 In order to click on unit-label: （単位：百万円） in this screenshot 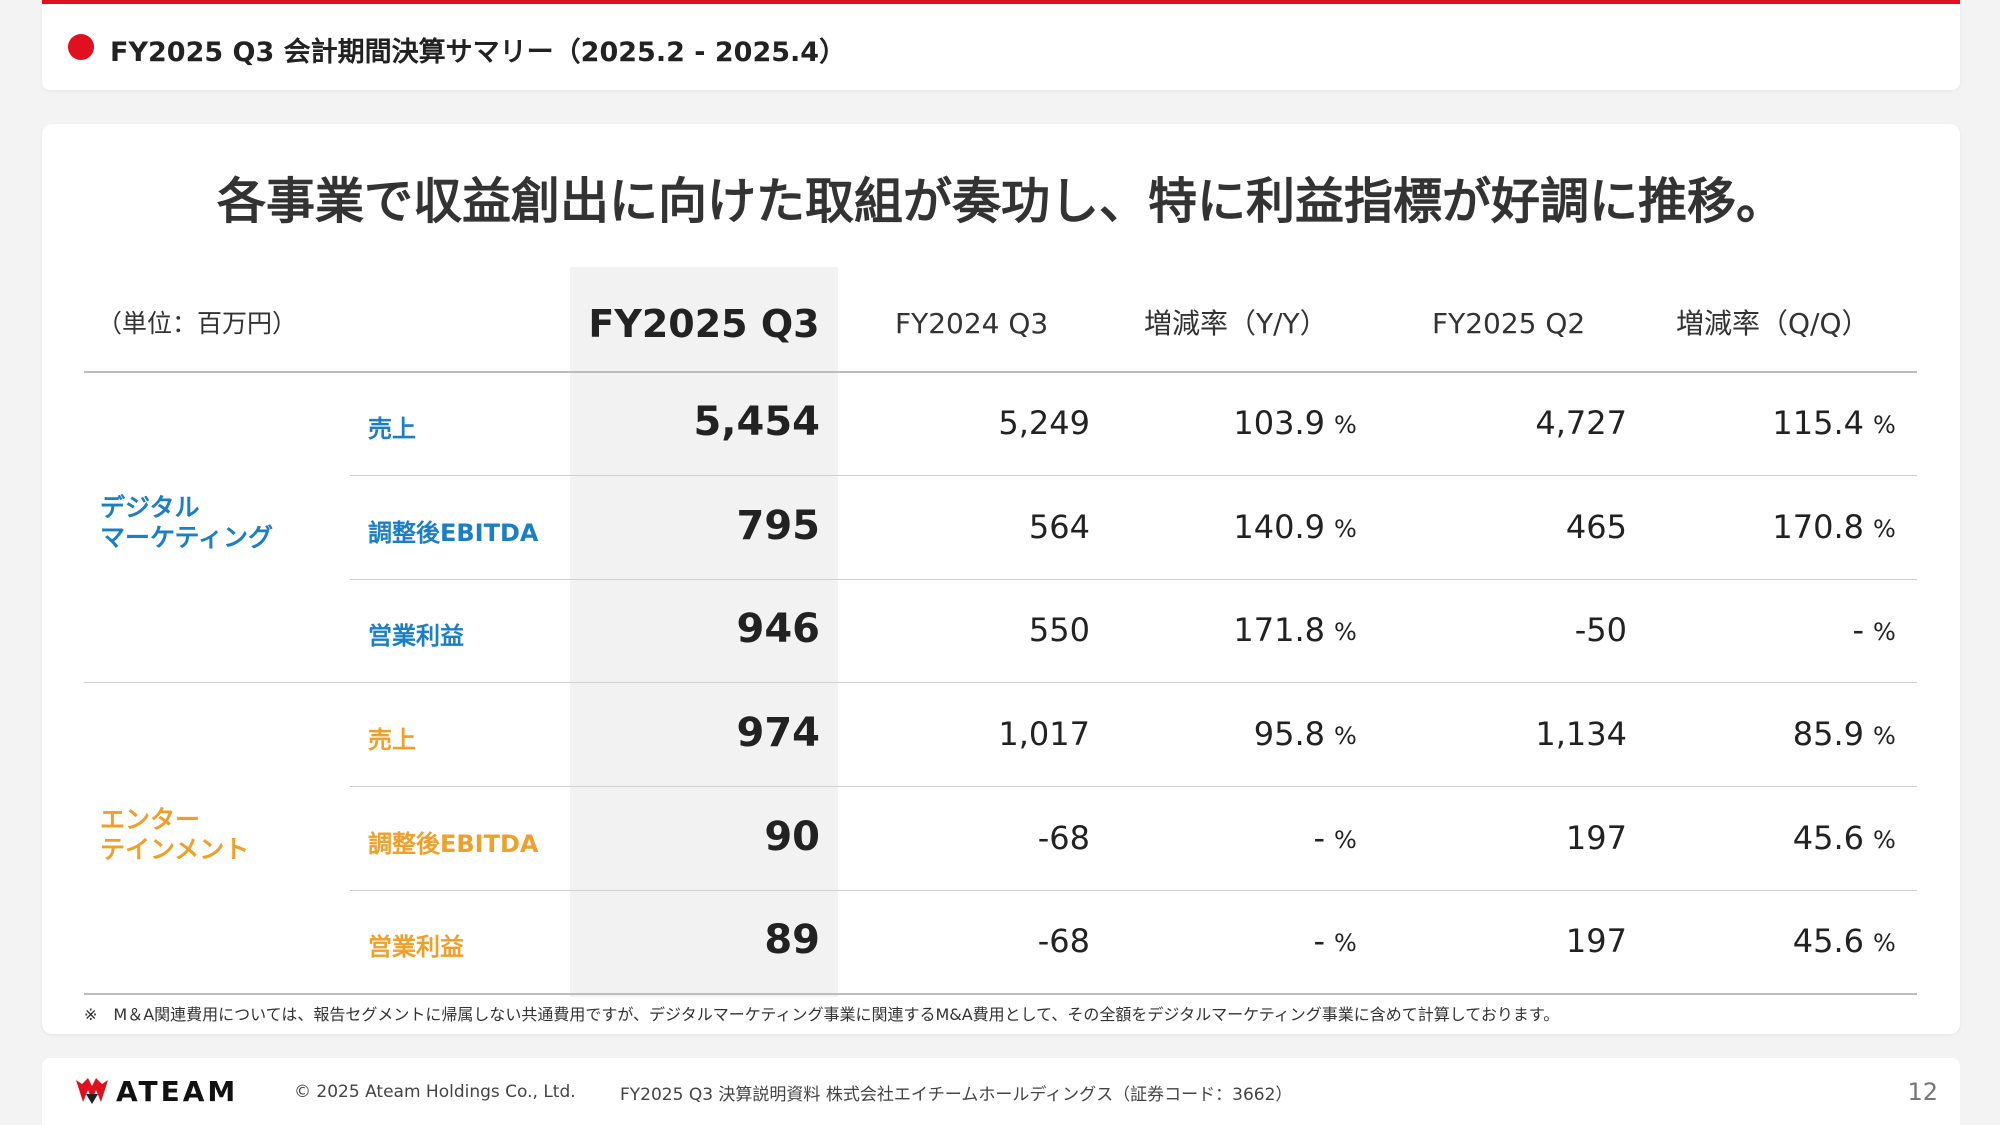, I will do `click(197, 323)`.